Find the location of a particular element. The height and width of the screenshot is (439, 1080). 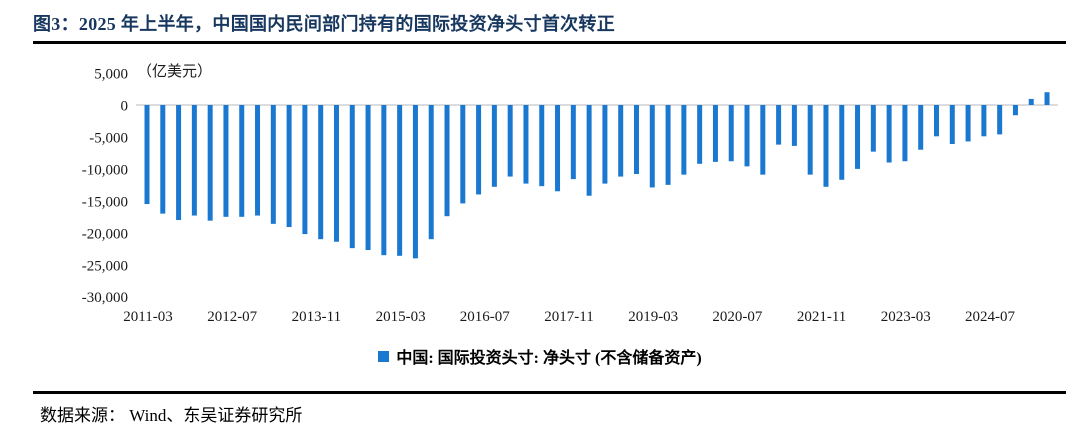

y-axis-tick-label: -5,000 is located at coordinates (108, 138).